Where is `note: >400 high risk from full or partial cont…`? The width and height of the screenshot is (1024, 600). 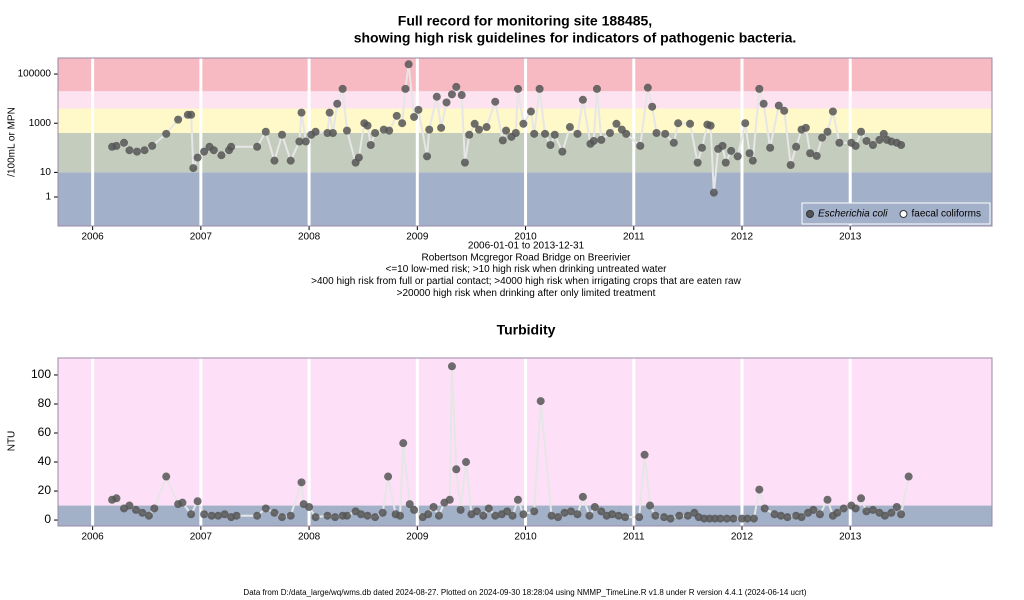
note: >400 high risk from full or partial cont… is located at coordinates (526, 281).